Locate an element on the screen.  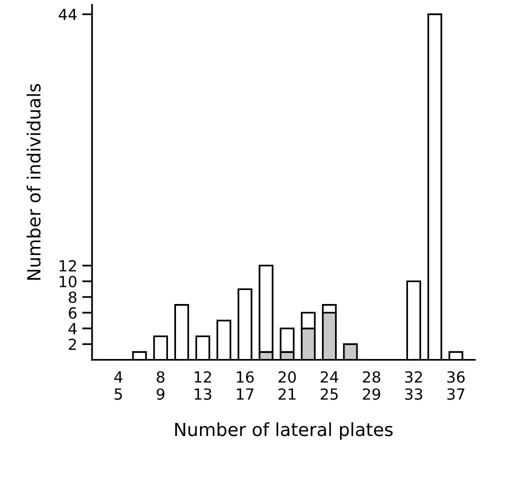
y-tick-label: 12 is located at coordinates (68, 266).